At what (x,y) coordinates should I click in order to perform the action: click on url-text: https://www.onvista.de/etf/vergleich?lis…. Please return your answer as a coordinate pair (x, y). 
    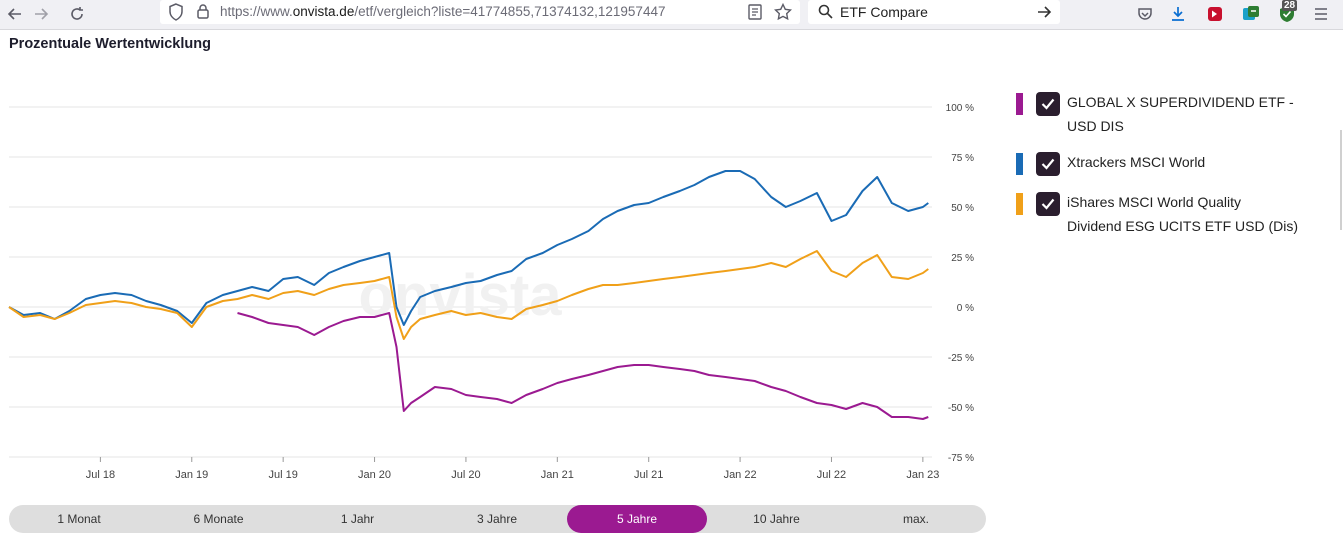
    Looking at the image, I should click on (443, 11).